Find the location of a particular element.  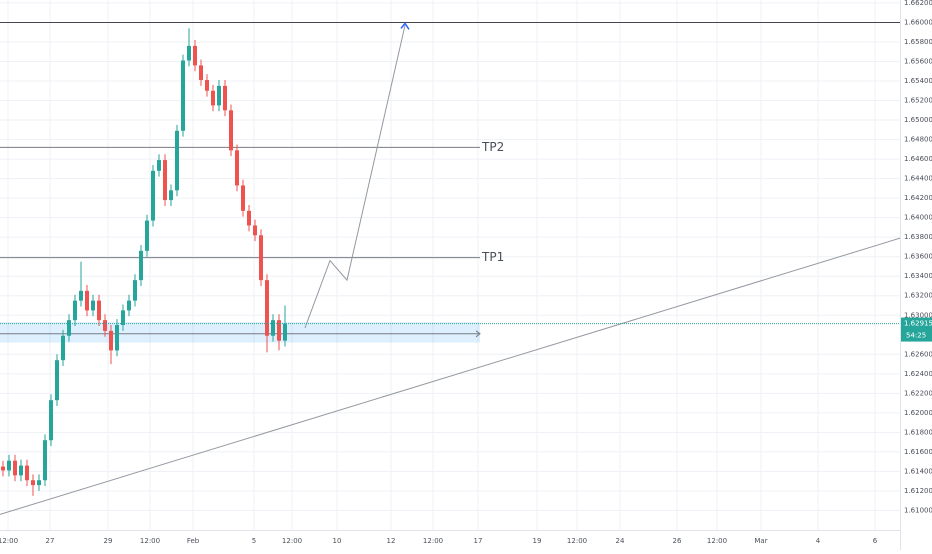

y-tick-label: 1.63200 is located at coordinates (918, 296).